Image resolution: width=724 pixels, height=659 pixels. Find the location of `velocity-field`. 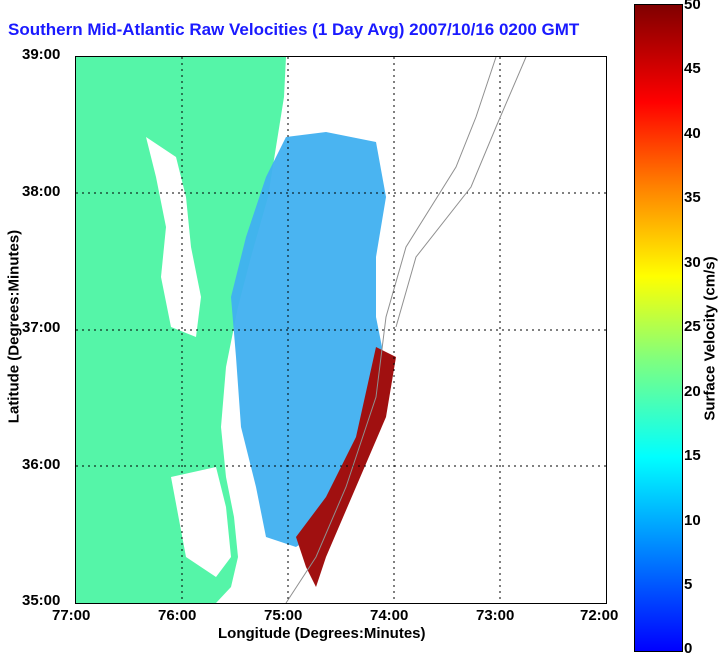

velocity-field is located at coordinates (308, 339).